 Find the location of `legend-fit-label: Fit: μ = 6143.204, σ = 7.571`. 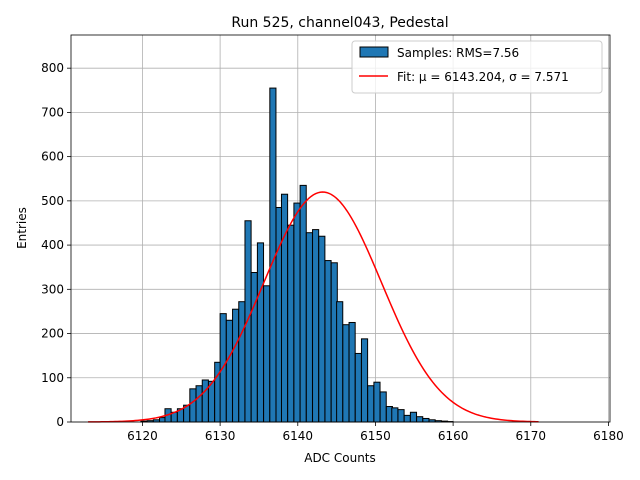

legend-fit-label: Fit: μ = 6143.204, σ = 7.571 is located at coordinates (483, 77).